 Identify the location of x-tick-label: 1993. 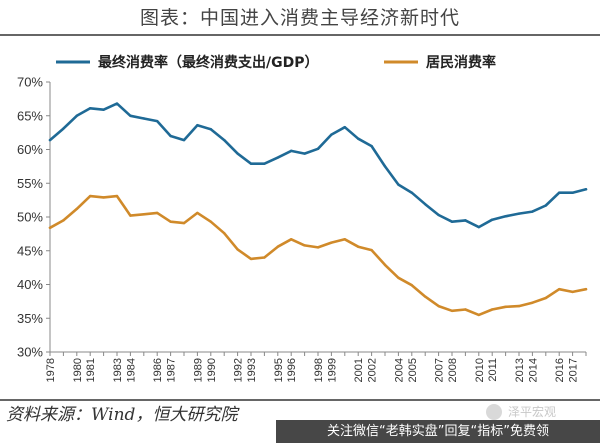
(252, 370).